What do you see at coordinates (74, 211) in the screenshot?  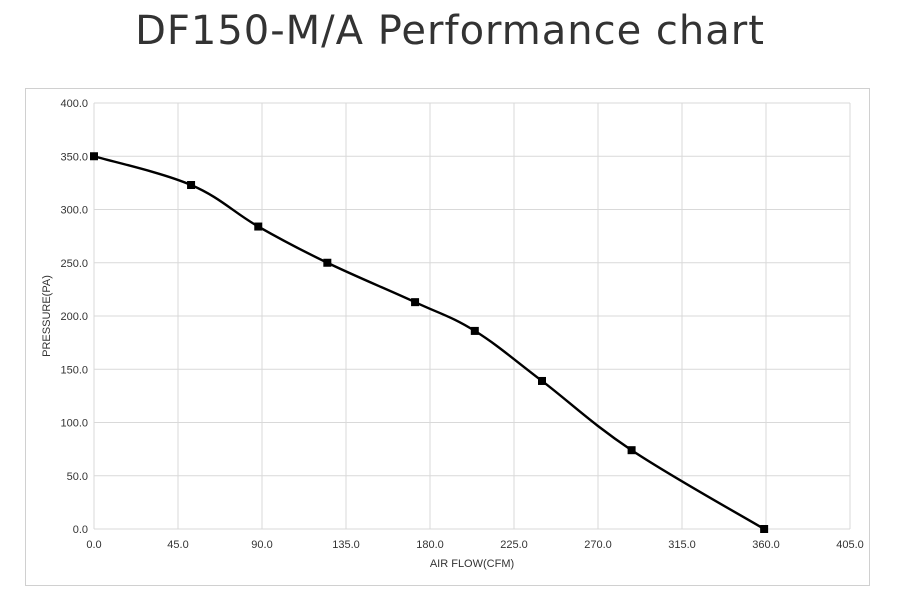 I see `y-tick-label: 300.0` at bounding box center [74, 211].